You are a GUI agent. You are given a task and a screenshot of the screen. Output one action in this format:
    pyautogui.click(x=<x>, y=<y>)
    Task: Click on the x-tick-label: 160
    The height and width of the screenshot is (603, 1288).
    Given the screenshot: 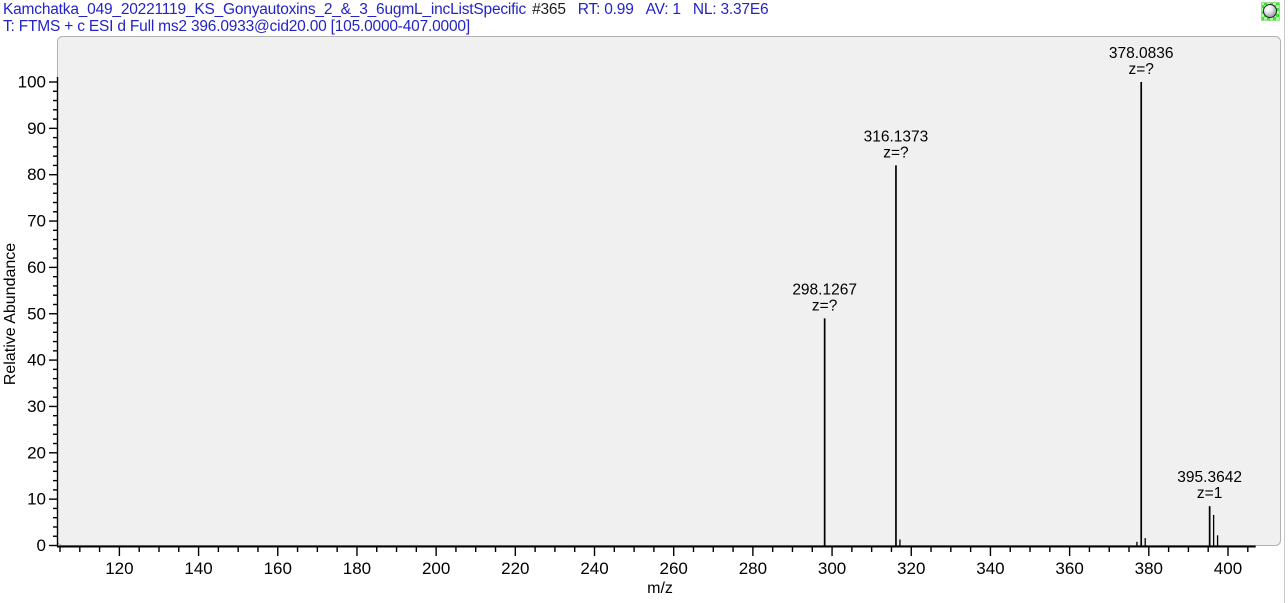 What is the action you would take?
    pyautogui.click(x=278, y=568)
    